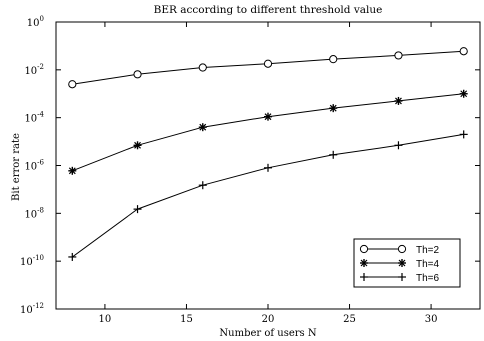 The width and height of the screenshot is (484, 341). I want to click on legend-label: Th=6, so click(428, 278).